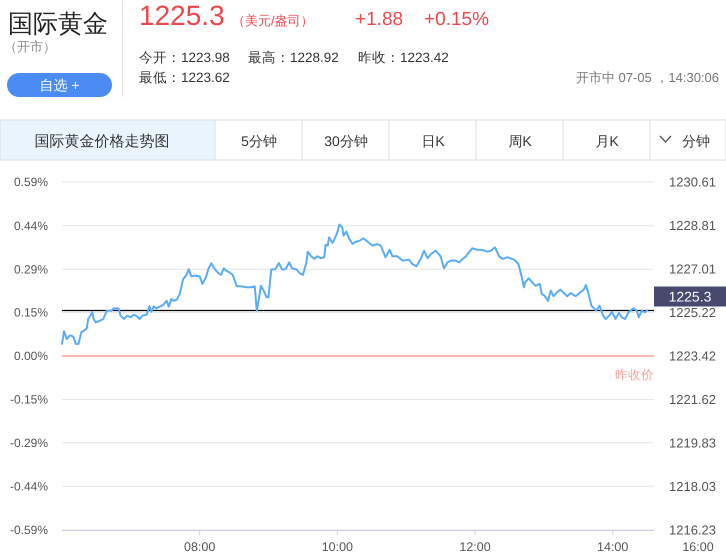  Describe the element at coordinates (692, 486) in the screenshot. I see `y2-tick-label: 1218.03` at that location.